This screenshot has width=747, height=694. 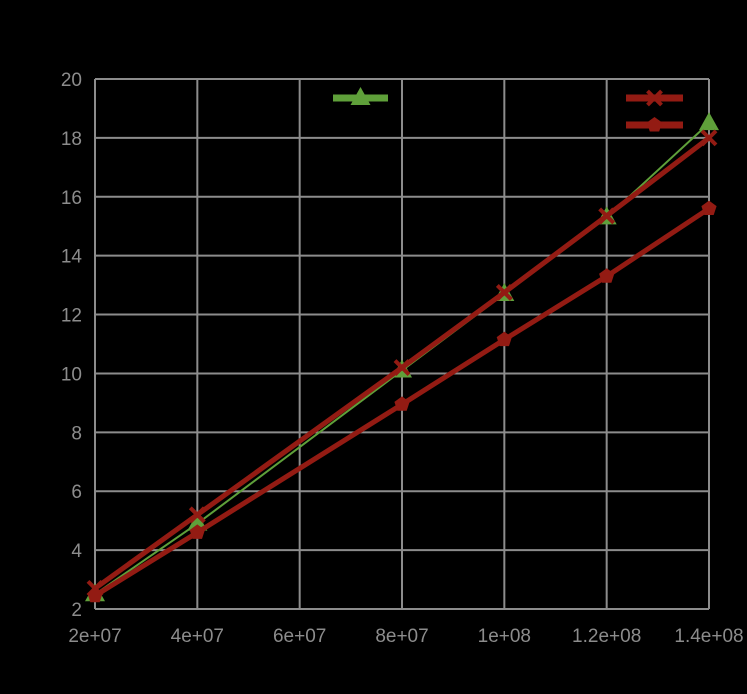 What do you see at coordinates (71, 80) in the screenshot?
I see `y-tick-label: 20` at bounding box center [71, 80].